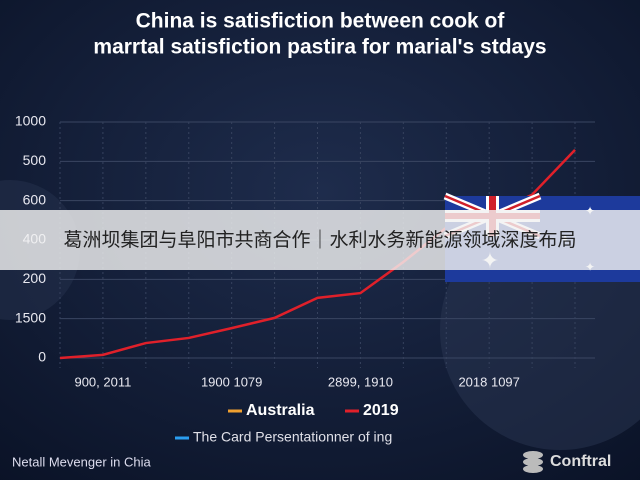 The width and height of the screenshot is (640, 480). Describe the element at coordinates (42, 357) in the screenshot. I see `y-tick-label: 0` at that location.